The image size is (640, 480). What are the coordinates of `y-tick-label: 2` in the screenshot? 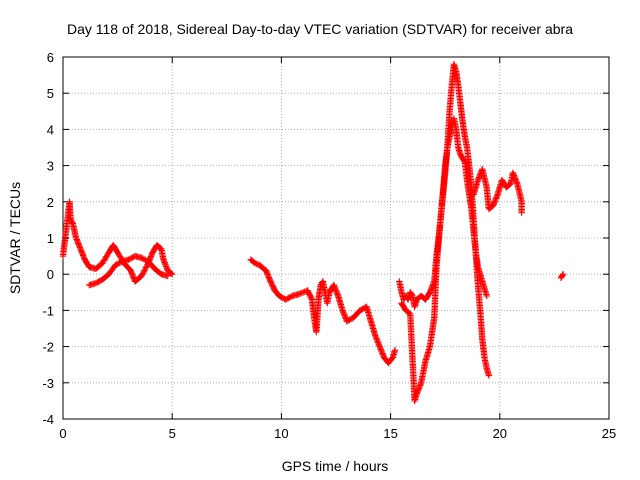 It's located at (50, 202).